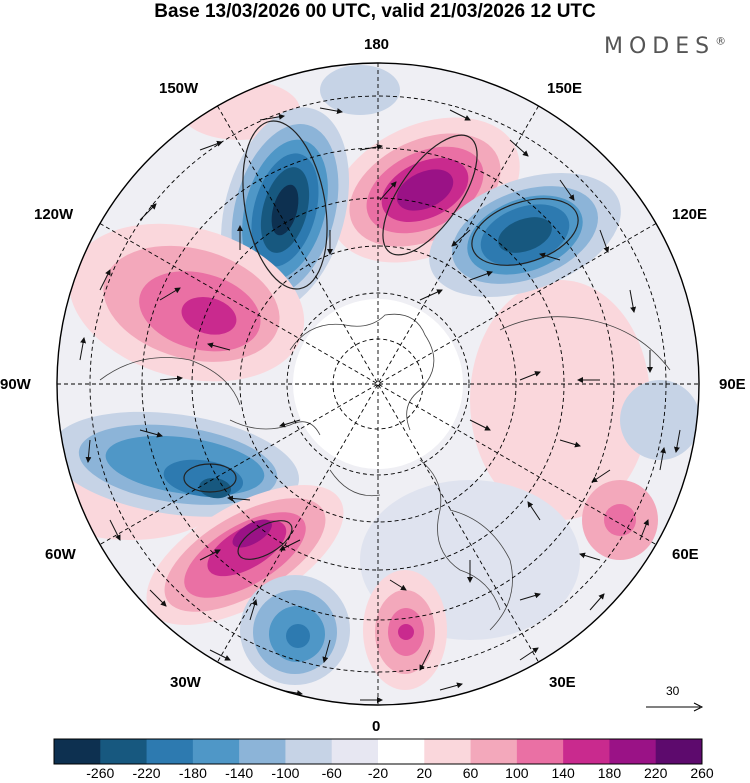  I want to click on wind-reference-arrow, so click(675, 707).